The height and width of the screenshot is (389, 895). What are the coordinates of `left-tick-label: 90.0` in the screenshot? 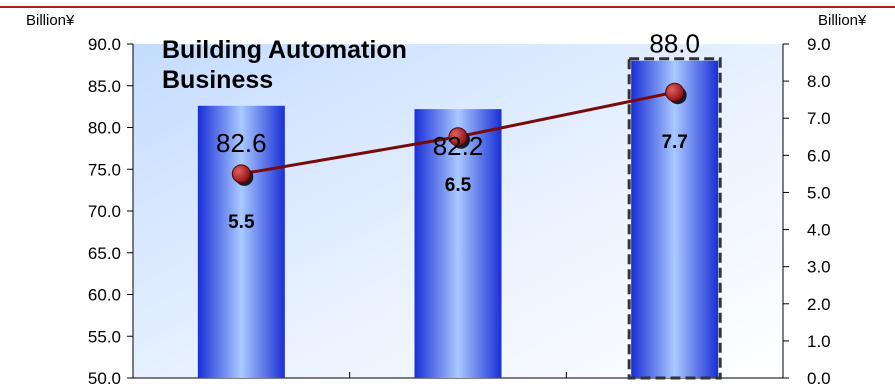 It's located at (104, 44).